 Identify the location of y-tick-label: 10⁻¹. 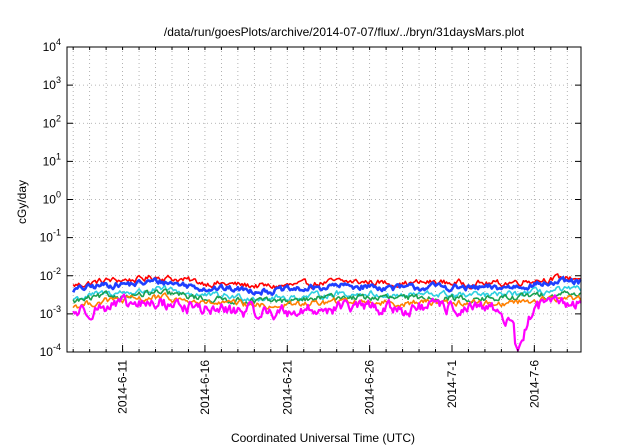
(50, 236).